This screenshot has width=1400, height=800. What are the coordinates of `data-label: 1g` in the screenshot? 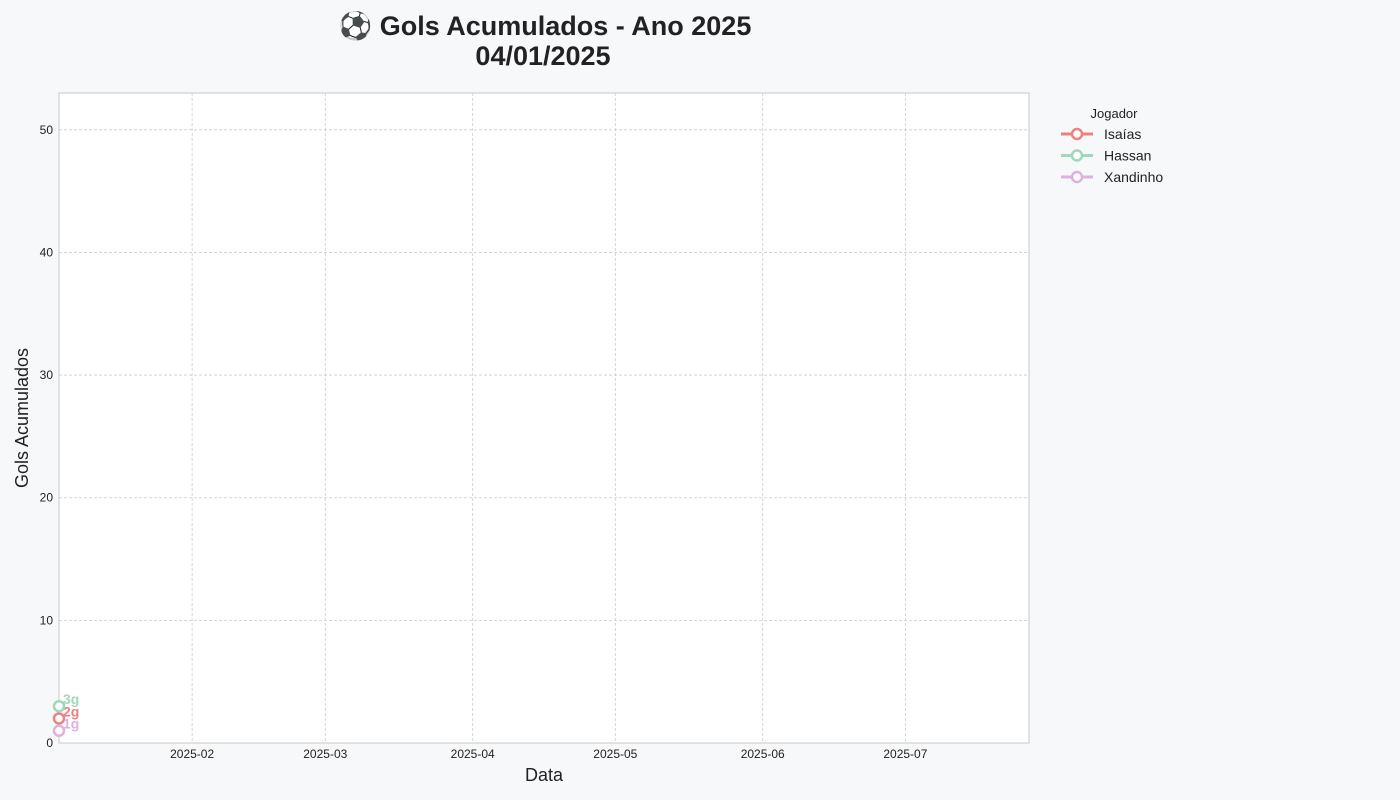 It's located at (71, 724).